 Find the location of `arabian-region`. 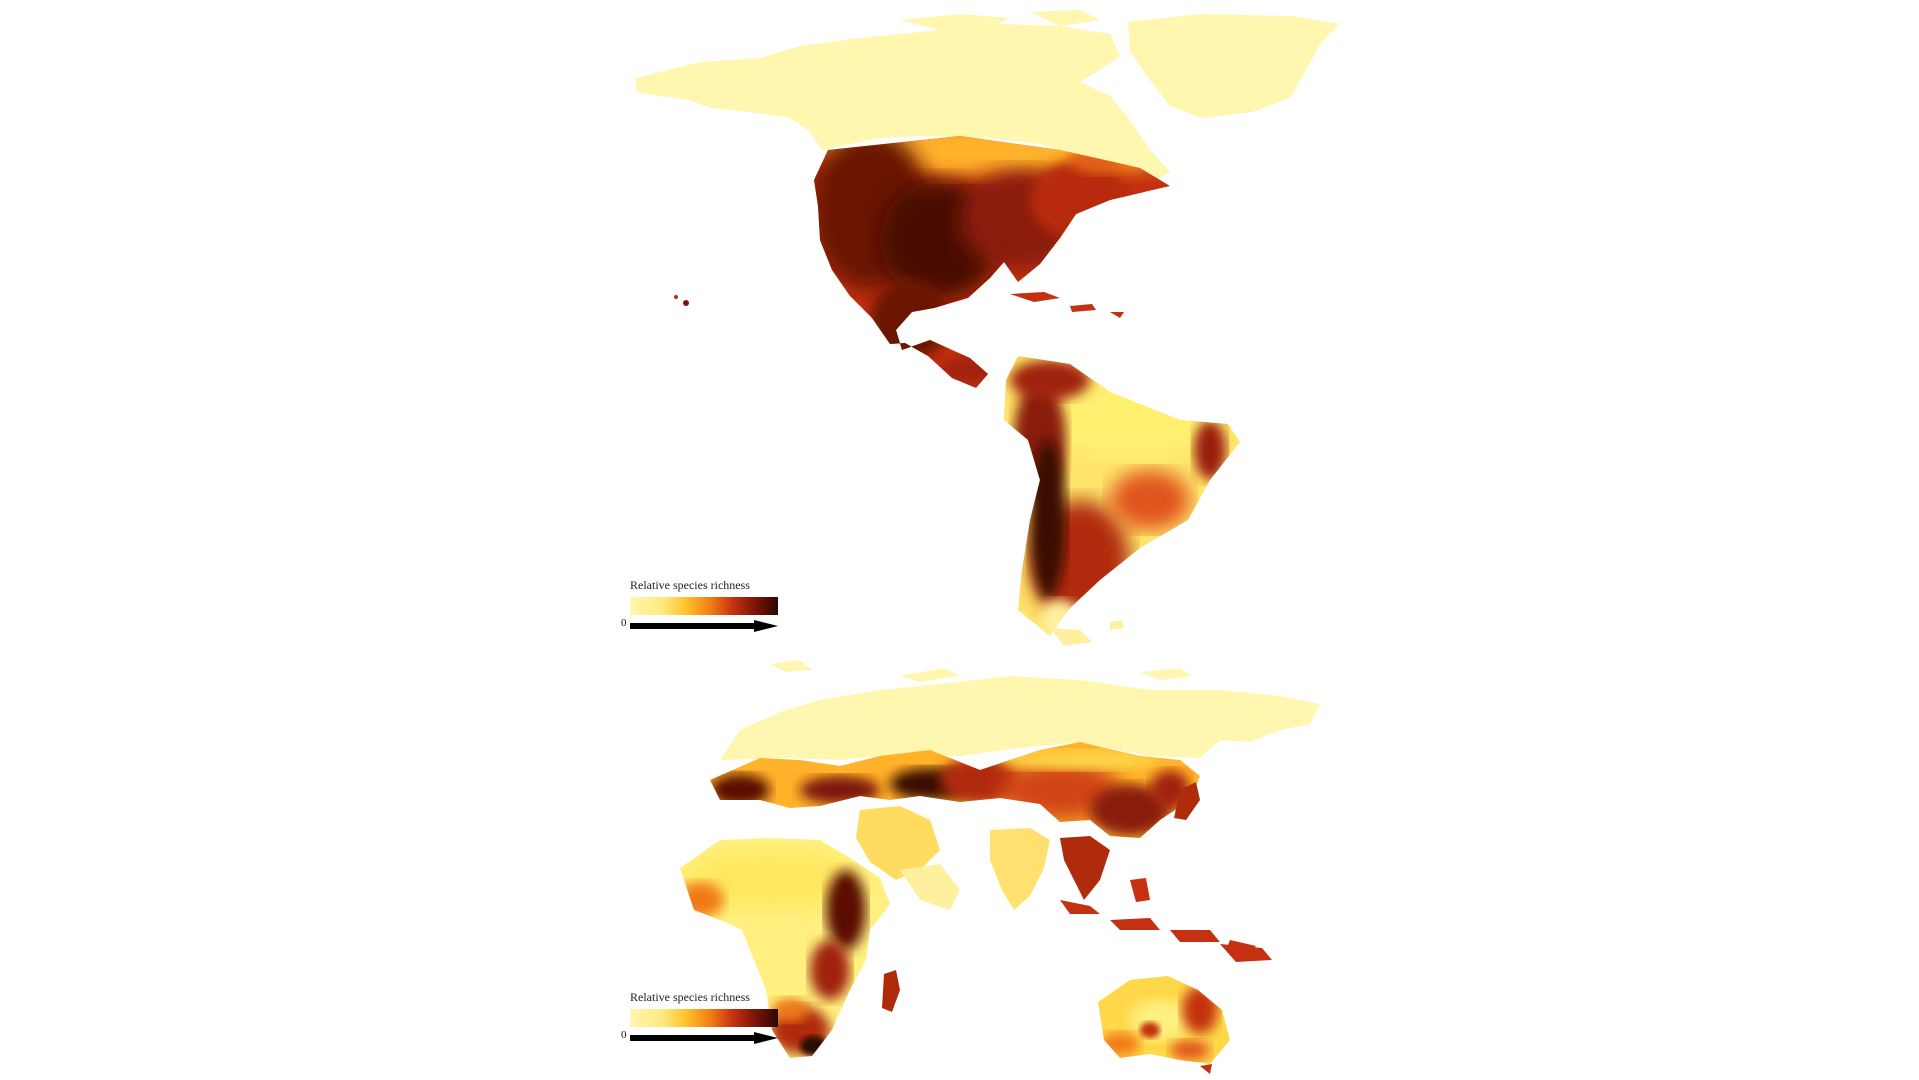

arabian-region is located at coordinates (930, 887).